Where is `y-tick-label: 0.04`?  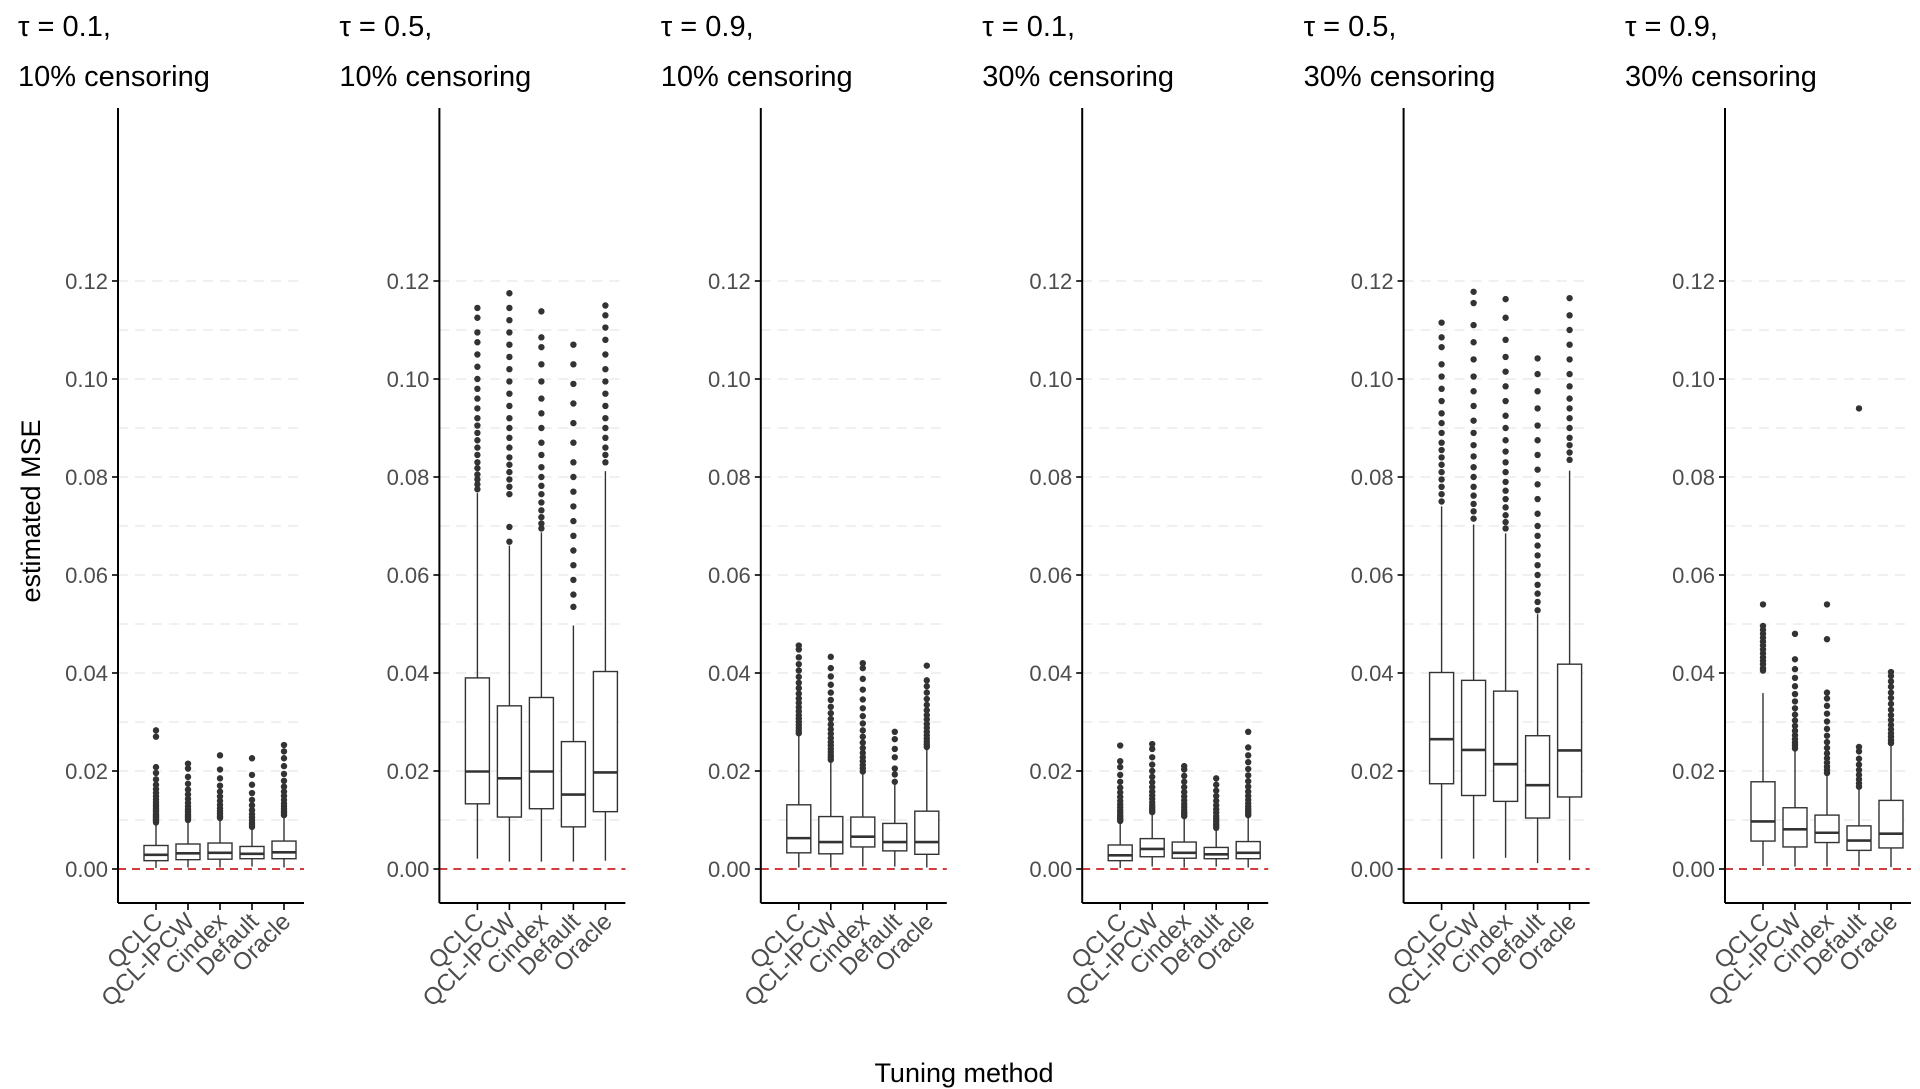 y-tick-label: 0.04 is located at coordinates (1050, 673).